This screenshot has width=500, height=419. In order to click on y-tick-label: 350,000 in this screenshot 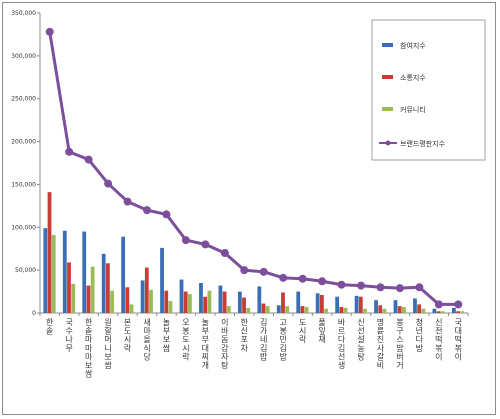, I will do `click(23, 13)`.